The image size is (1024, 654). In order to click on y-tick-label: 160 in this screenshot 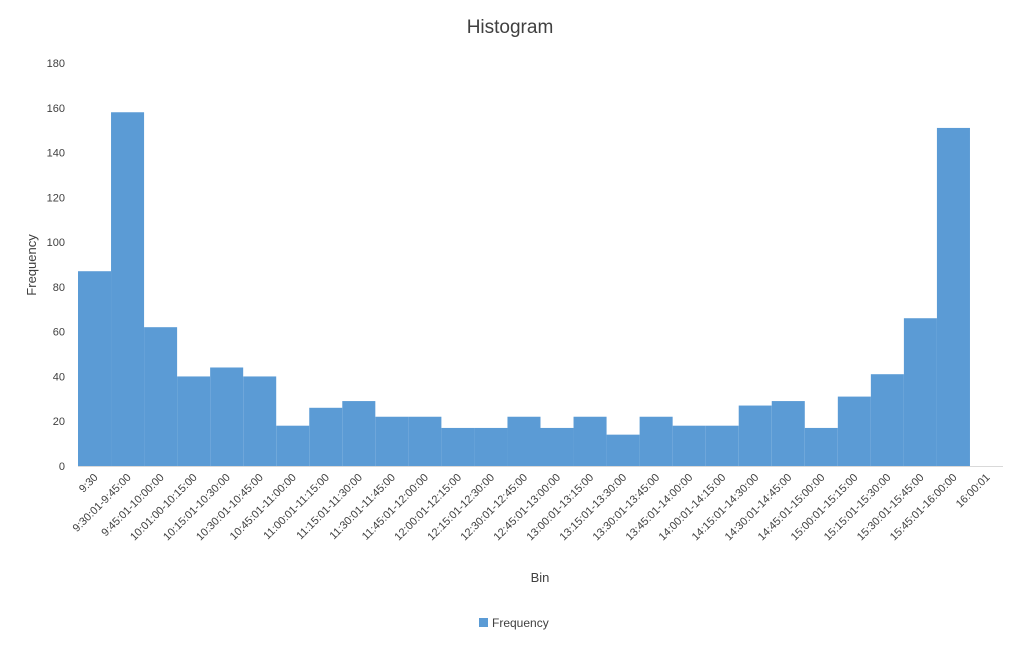, I will do `click(56, 109)`.